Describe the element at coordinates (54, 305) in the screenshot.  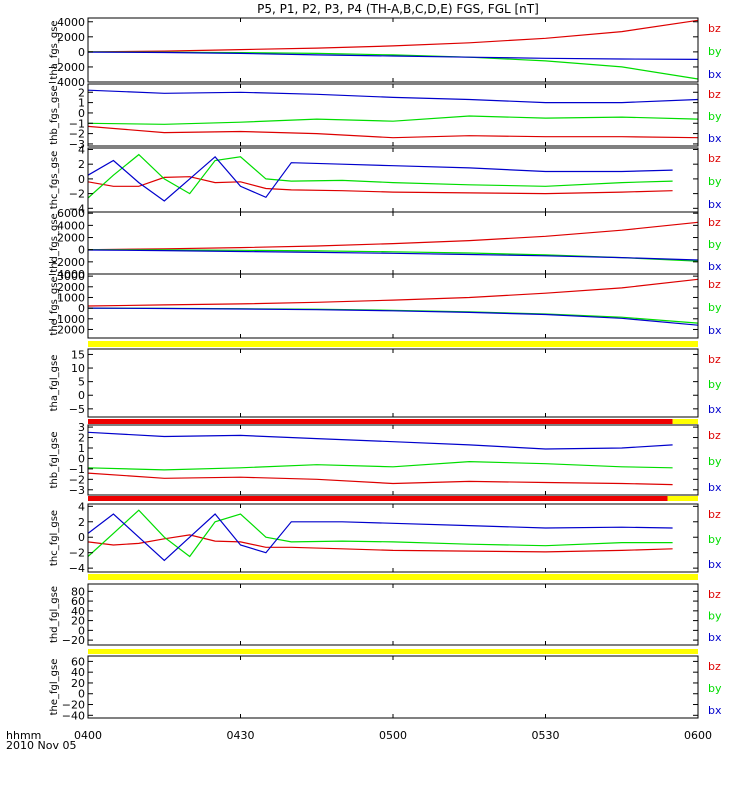
I see `y-axis-label: the_fgs_gse` at that location.